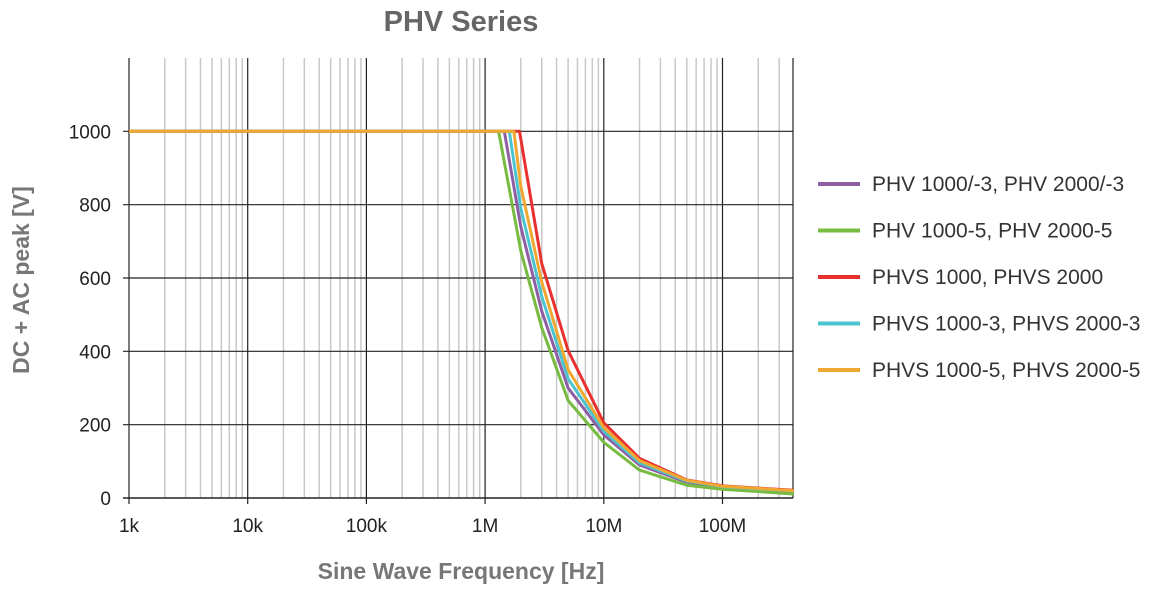 The width and height of the screenshot is (1171, 592). What do you see at coordinates (367, 526) in the screenshot?
I see `x-tick-label: 100k` at bounding box center [367, 526].